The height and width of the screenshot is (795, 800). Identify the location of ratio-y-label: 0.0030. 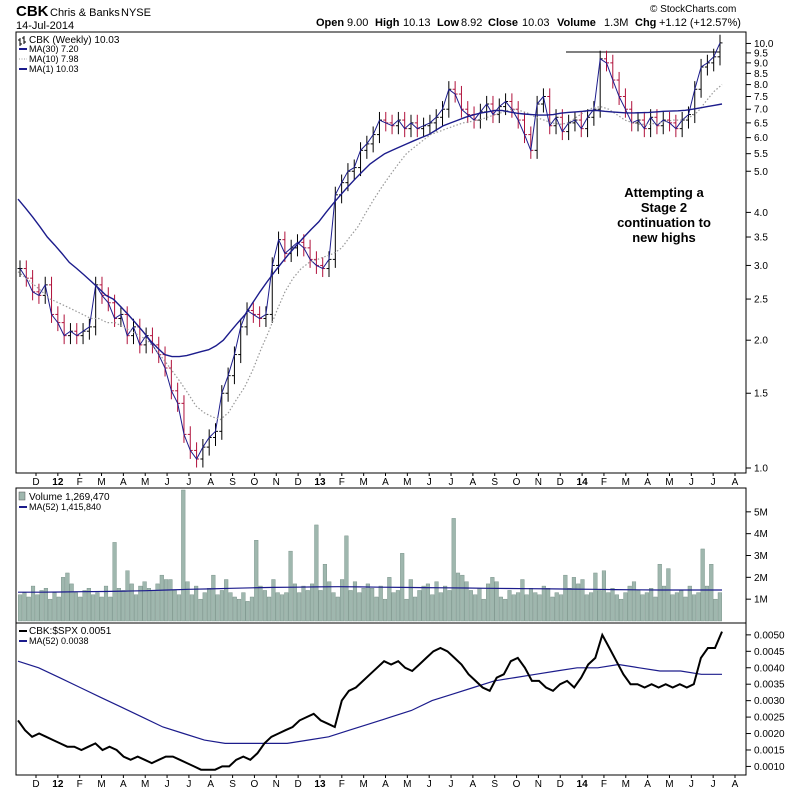
(769, 701).